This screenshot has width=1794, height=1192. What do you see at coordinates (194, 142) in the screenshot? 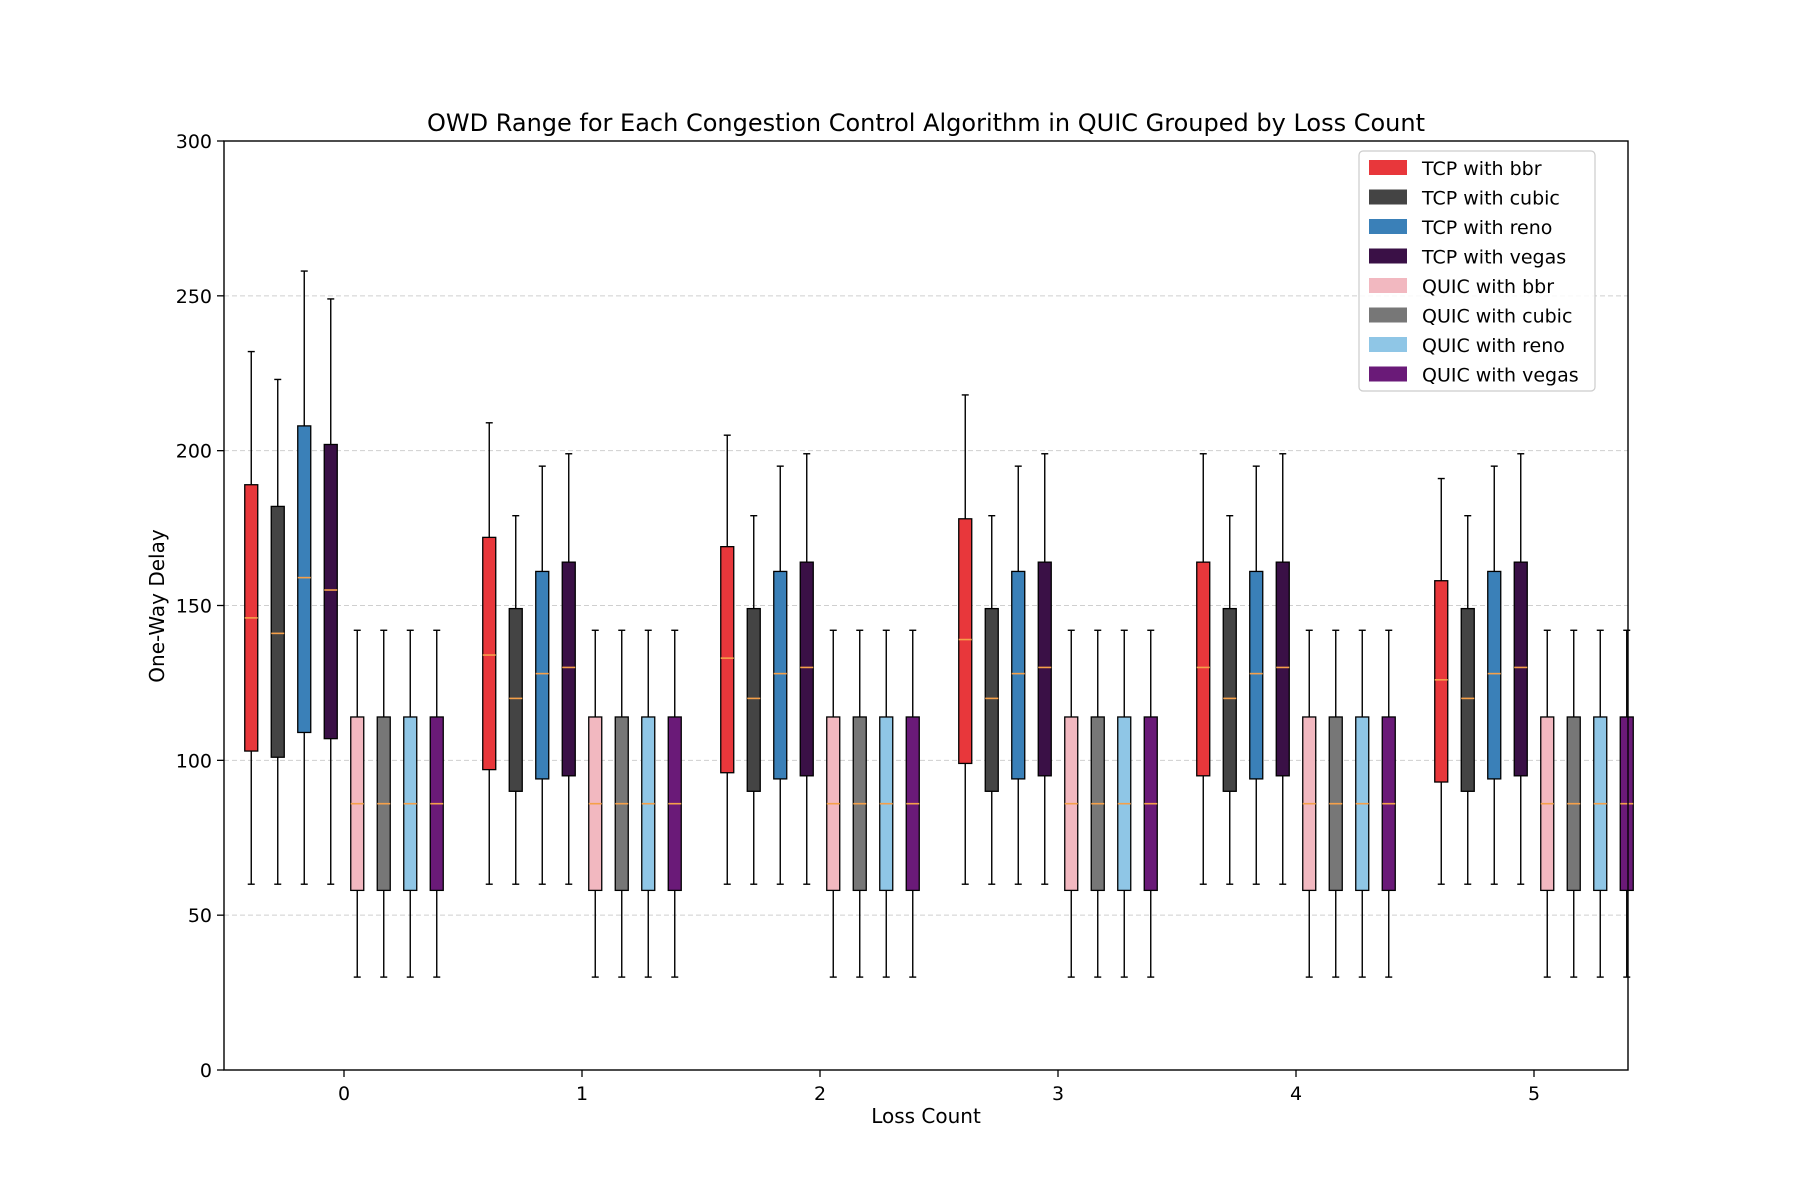
I see `y-tick-label: 300` at bounding box center [194, 142].